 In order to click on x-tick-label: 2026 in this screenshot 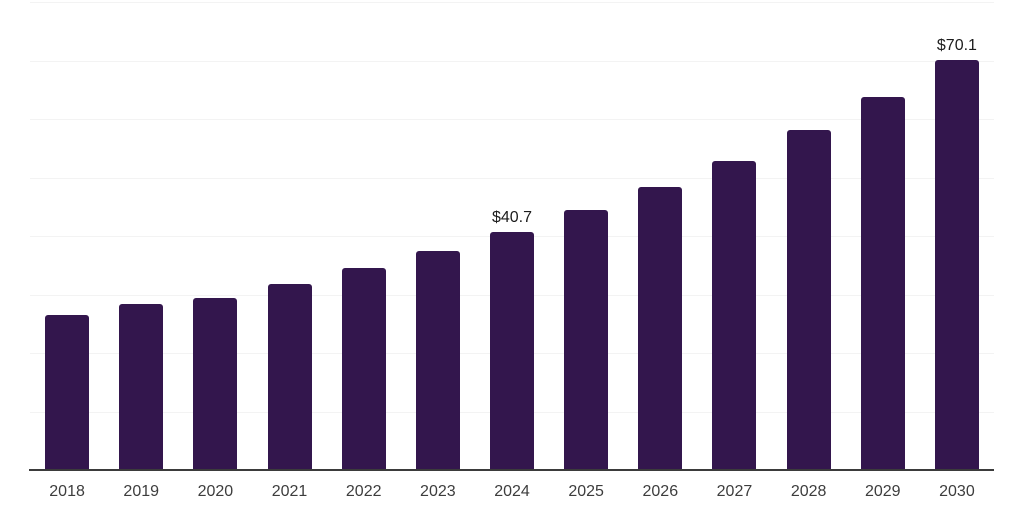, I will do `click(660, 491)`.